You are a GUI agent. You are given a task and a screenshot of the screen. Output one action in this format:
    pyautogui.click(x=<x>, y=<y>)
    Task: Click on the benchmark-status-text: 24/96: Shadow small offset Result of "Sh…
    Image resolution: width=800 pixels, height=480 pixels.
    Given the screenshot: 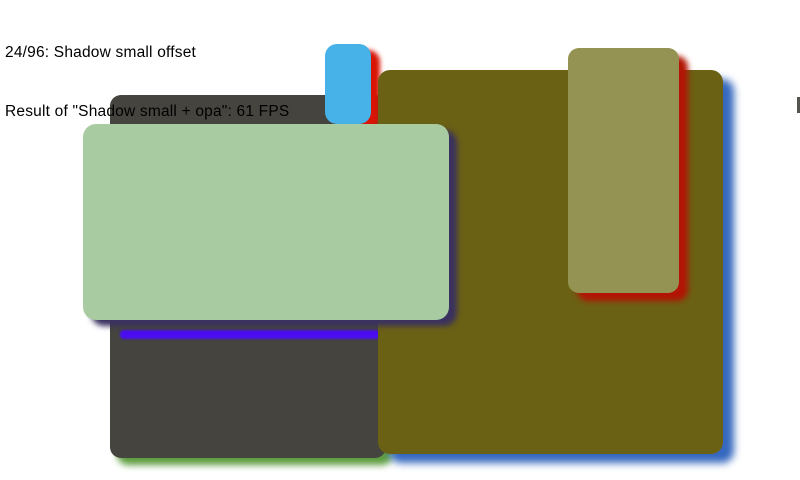 What is the action you would take?
    pyautogui.click(x=147, y=82)
    